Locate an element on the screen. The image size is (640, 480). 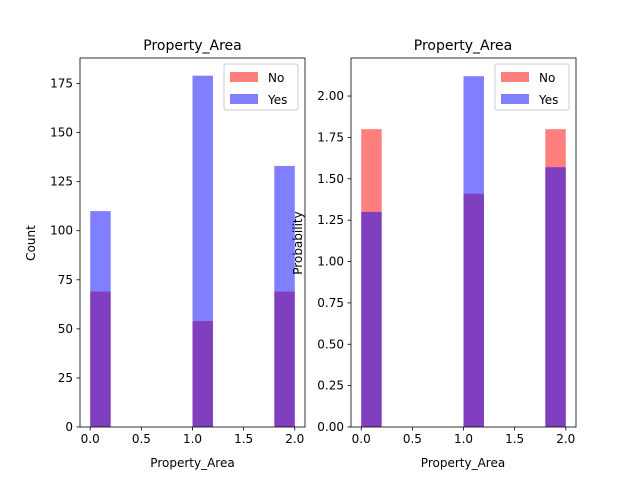
probability-chart-ytick-label: 0.25 is located at coordinates (330, 386).